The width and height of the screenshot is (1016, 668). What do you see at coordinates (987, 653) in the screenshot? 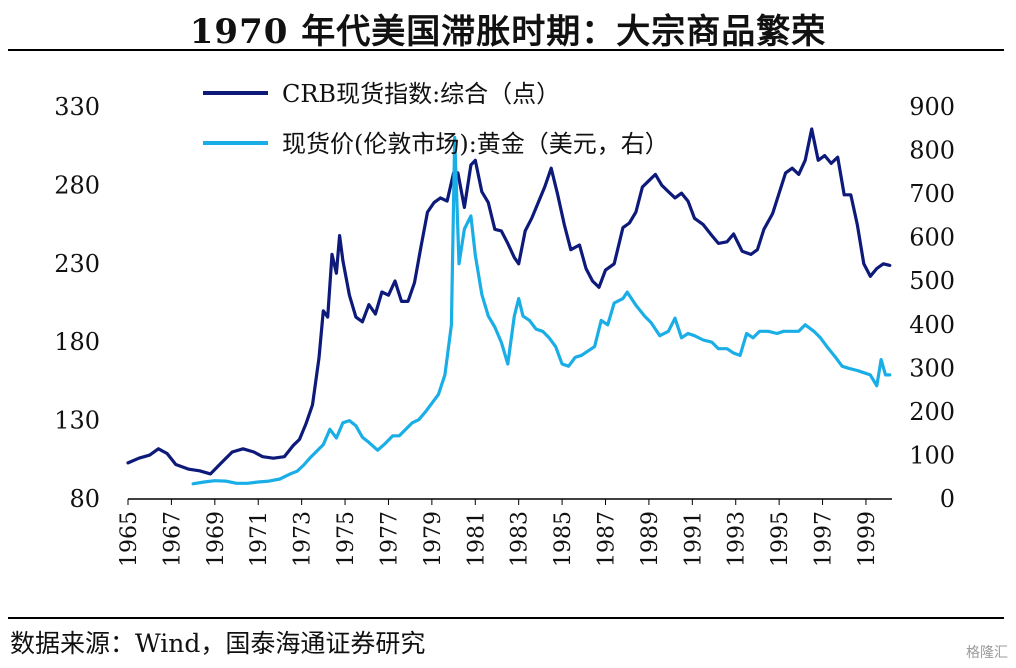
I see `watermark-logo: 格隆汇` at bounding box center [987, 653].